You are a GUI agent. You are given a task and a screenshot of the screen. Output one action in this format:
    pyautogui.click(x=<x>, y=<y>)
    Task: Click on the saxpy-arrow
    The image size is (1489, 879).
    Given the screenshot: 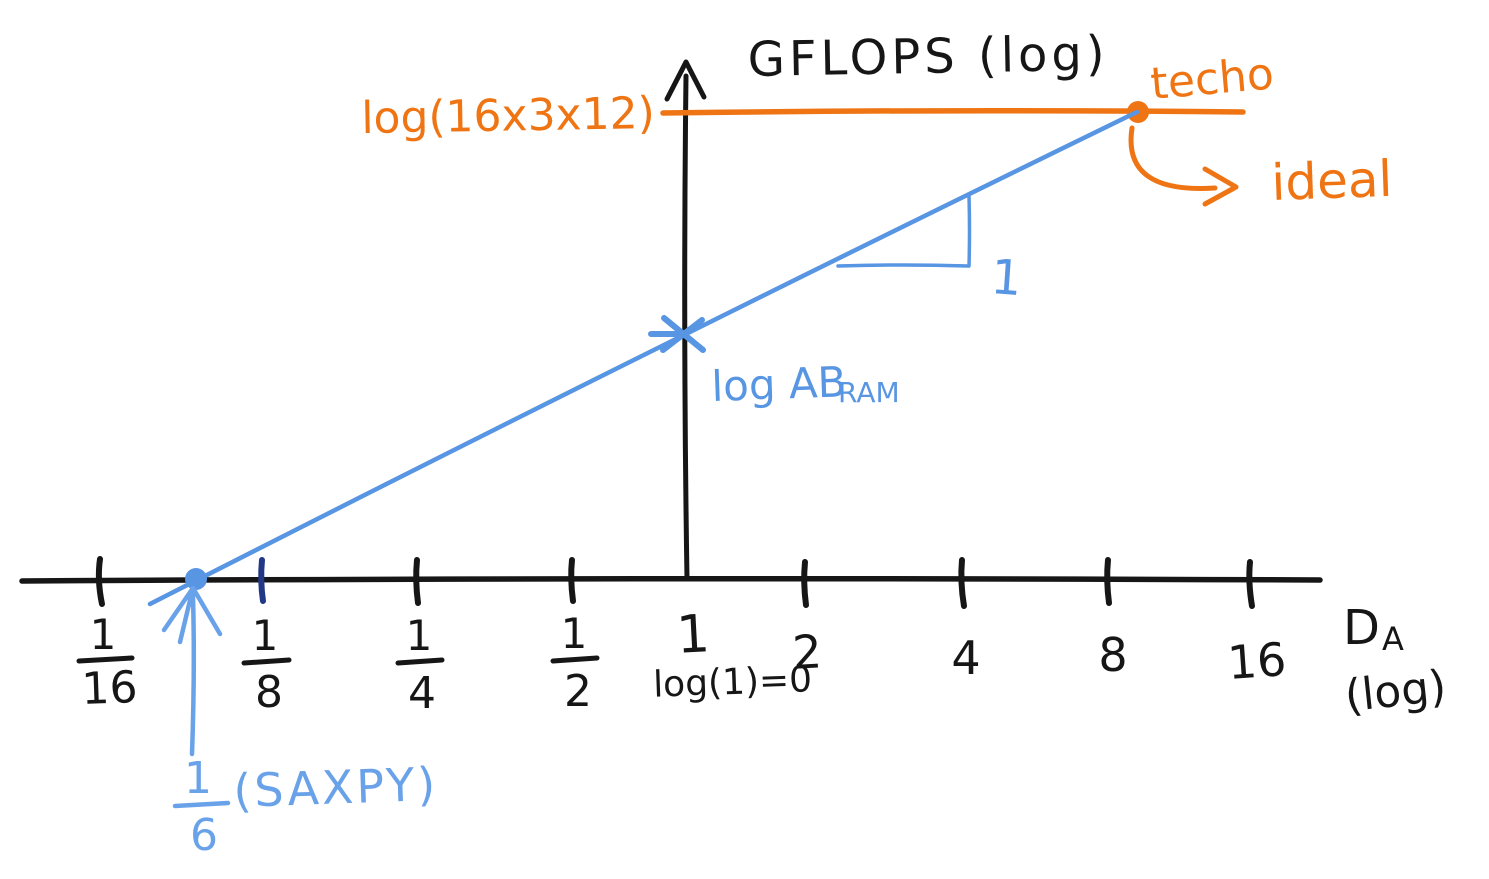 What is the action you would take?
    pyautogui.click(x=193, y=675)
    